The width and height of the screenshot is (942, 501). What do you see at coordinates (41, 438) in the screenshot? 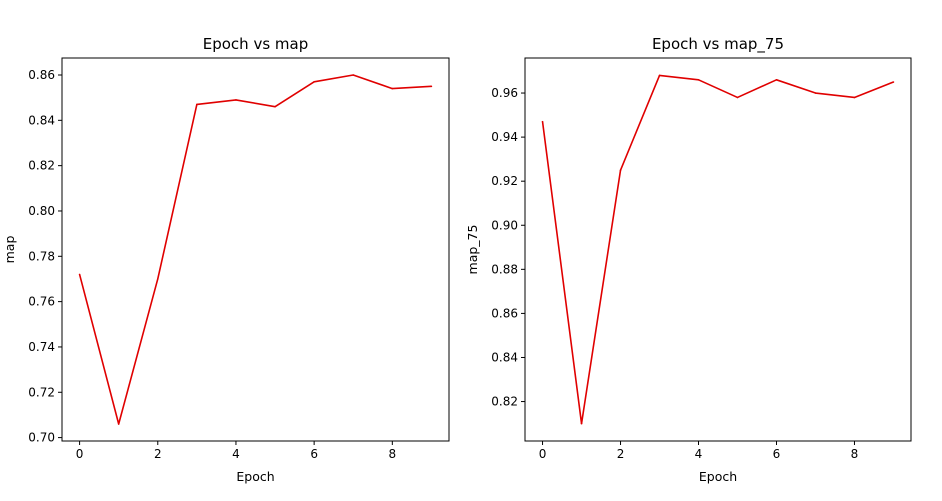
I see `y-tick-label: 0.70` at bounding box center [41, 438].